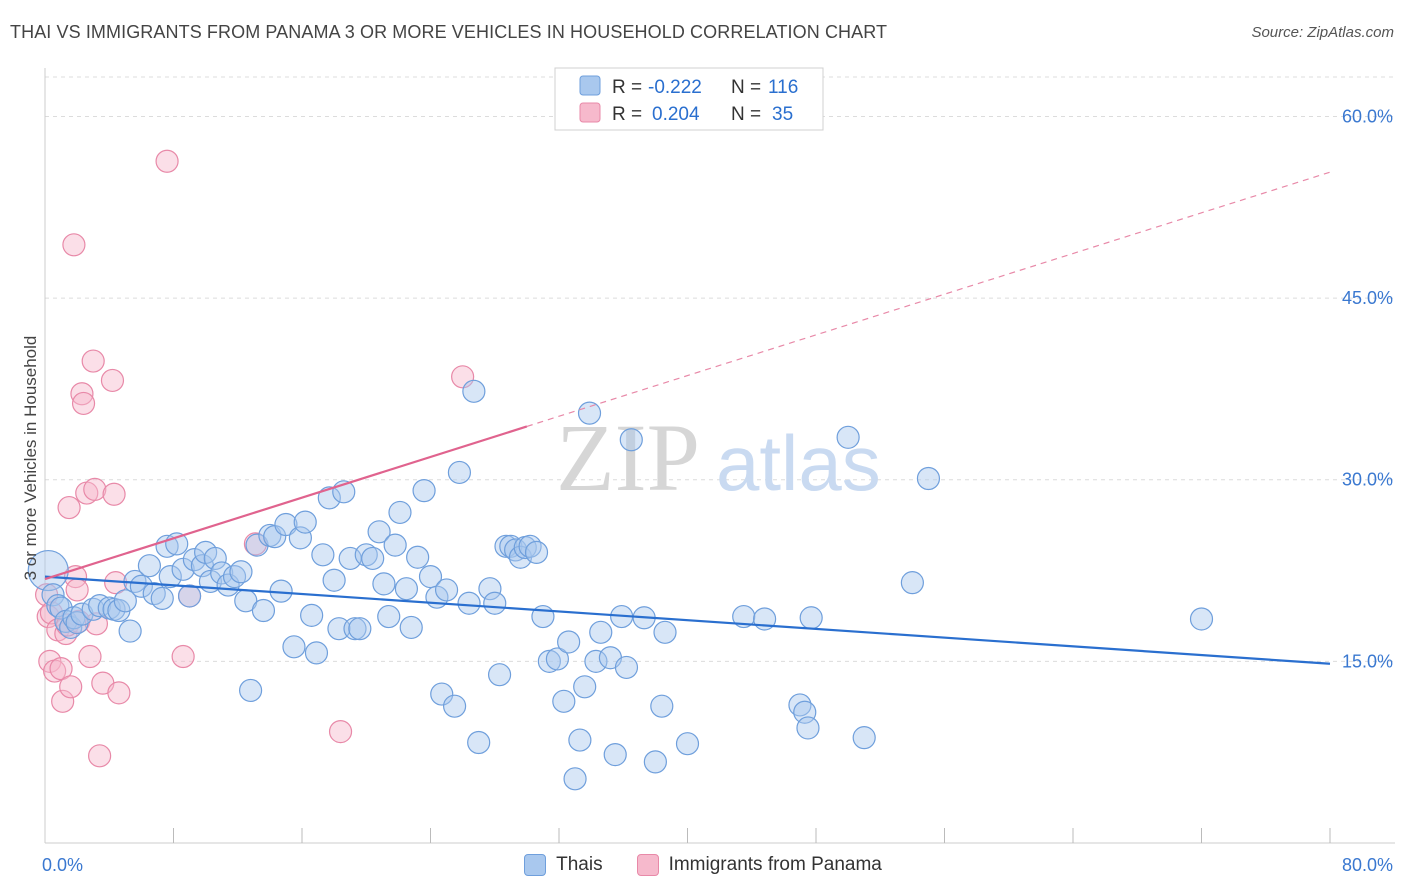 This screenshot has height=892, width=1406. Describe the element at coordinates (1367, 865) in the screenshot. I see `x-tick-label: 80.0%` at that location.